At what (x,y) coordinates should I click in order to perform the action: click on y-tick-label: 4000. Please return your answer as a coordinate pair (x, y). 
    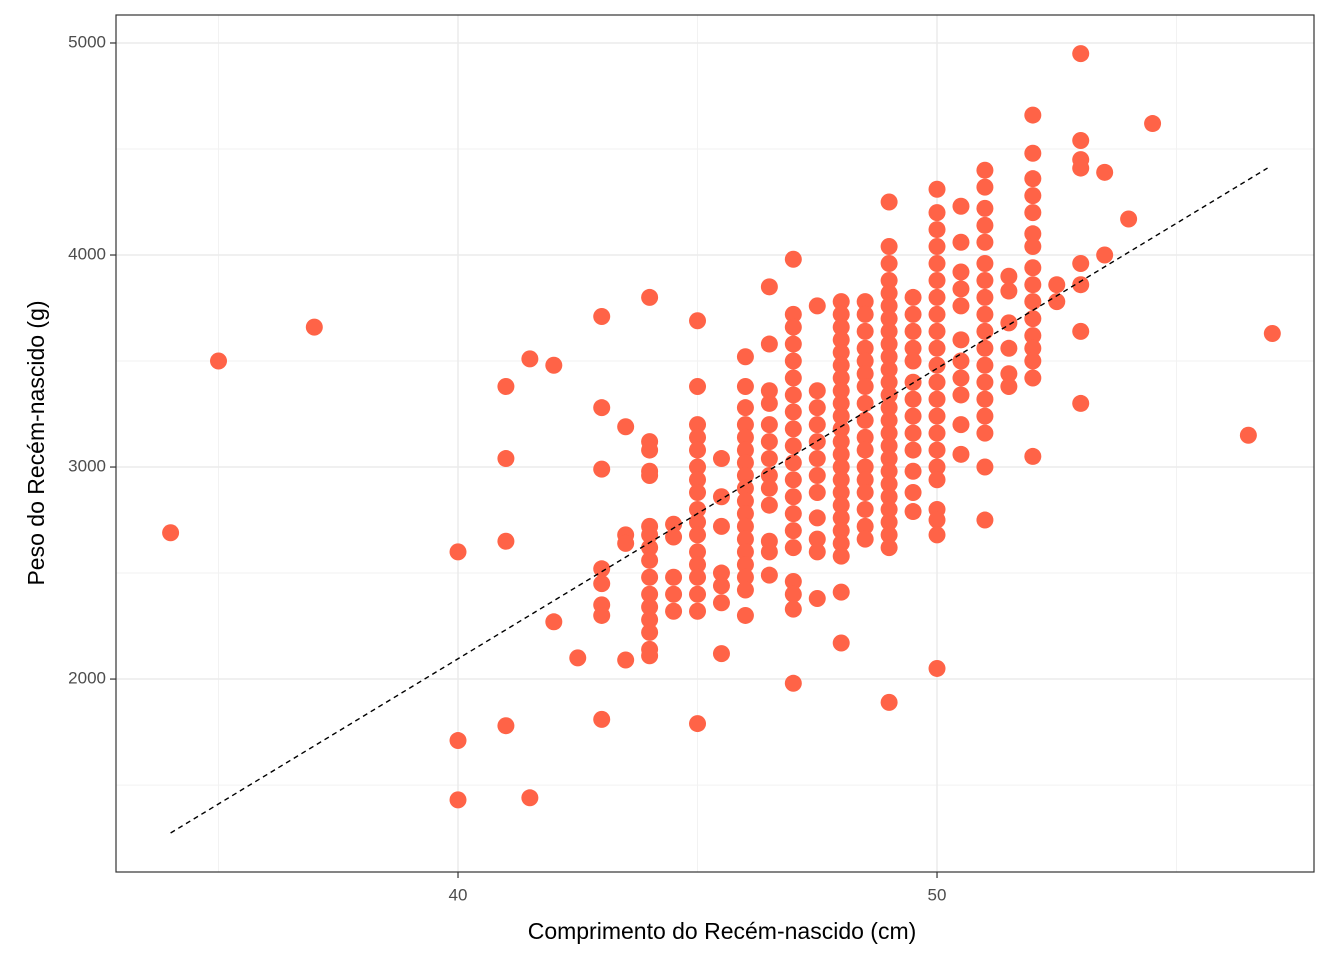
    Looking at the image, I should click on (87, 253).